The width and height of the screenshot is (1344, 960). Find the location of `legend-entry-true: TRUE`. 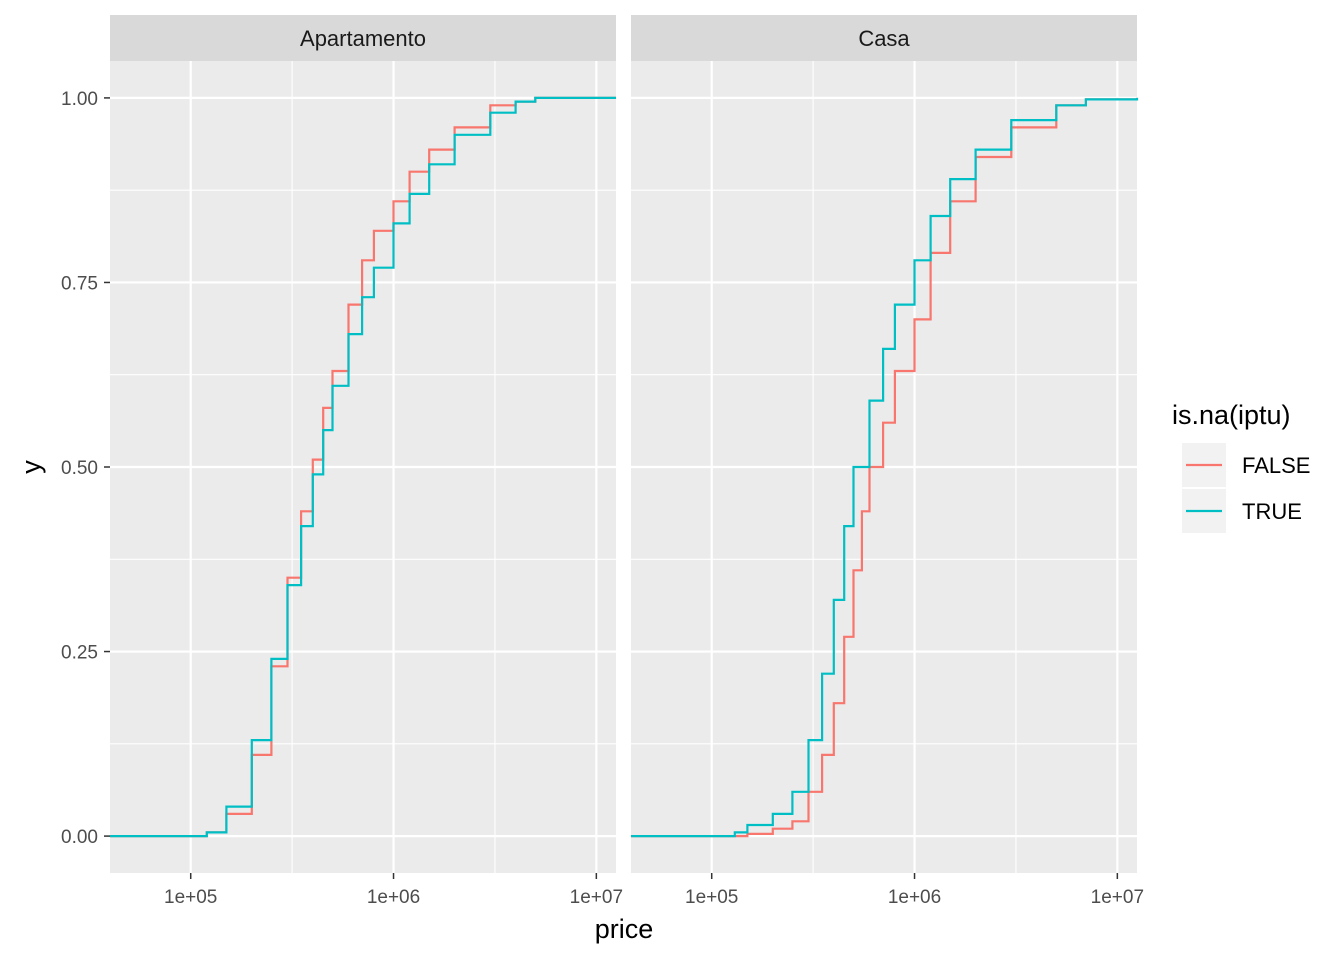

legend-entry-true: TRUE is located at coordinates (1242, 511).